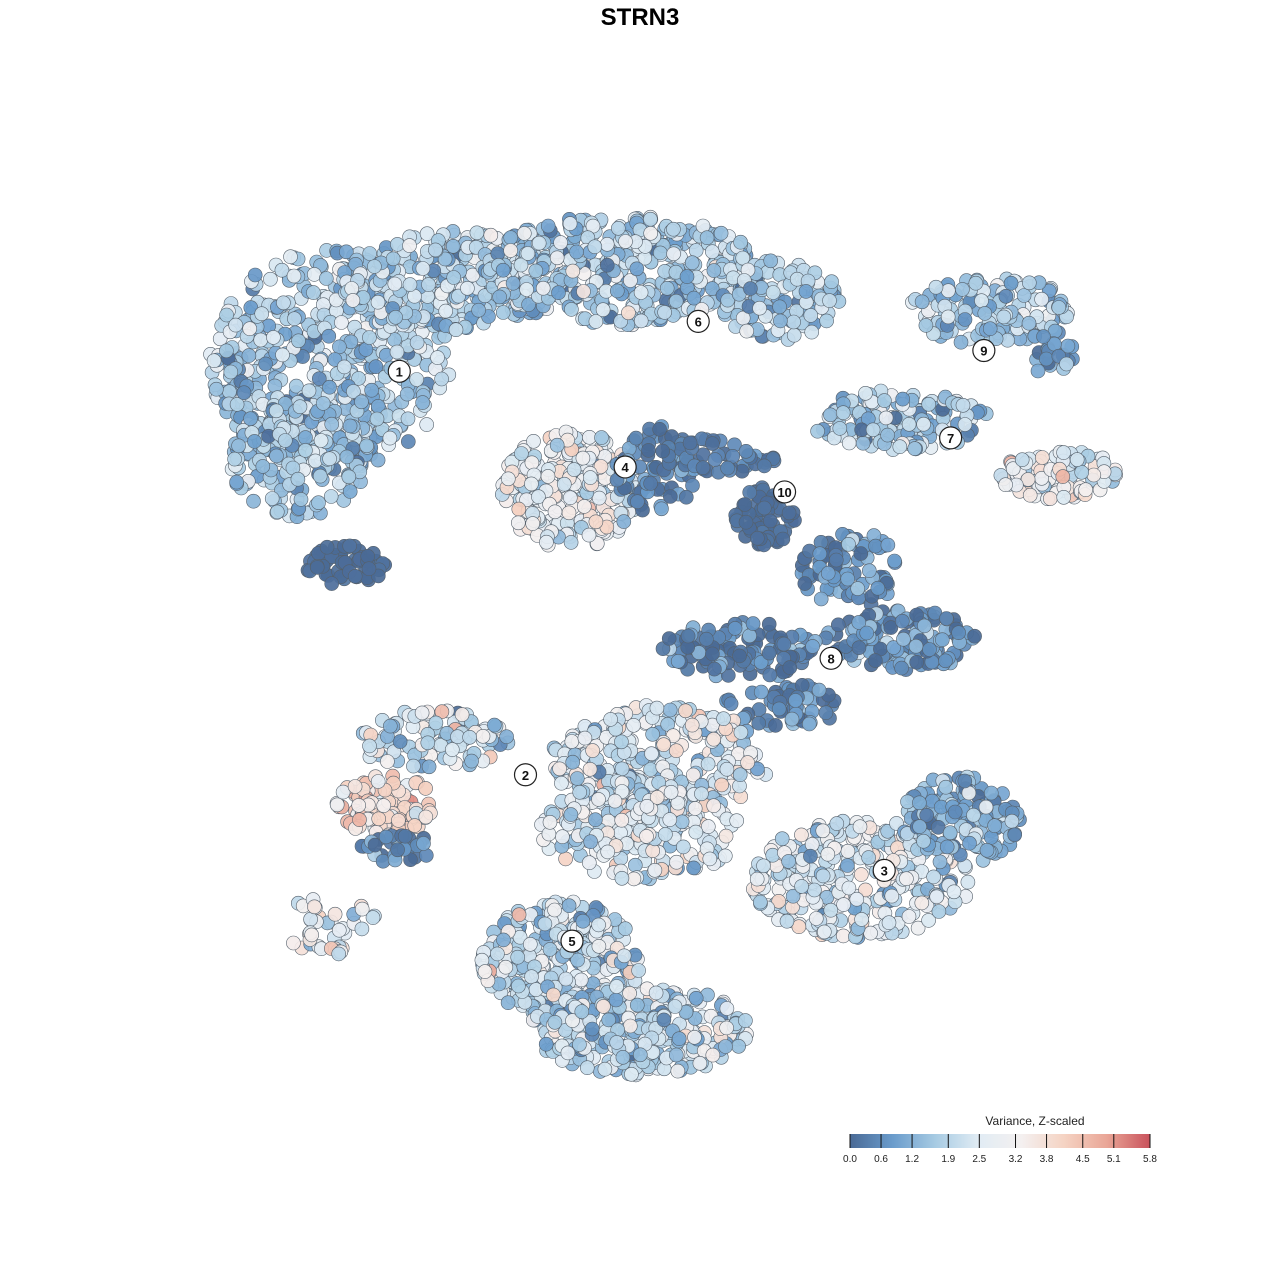 The image size is (1280, 1280). I want to click on cluster-label-text: 6, so click(698, 321).